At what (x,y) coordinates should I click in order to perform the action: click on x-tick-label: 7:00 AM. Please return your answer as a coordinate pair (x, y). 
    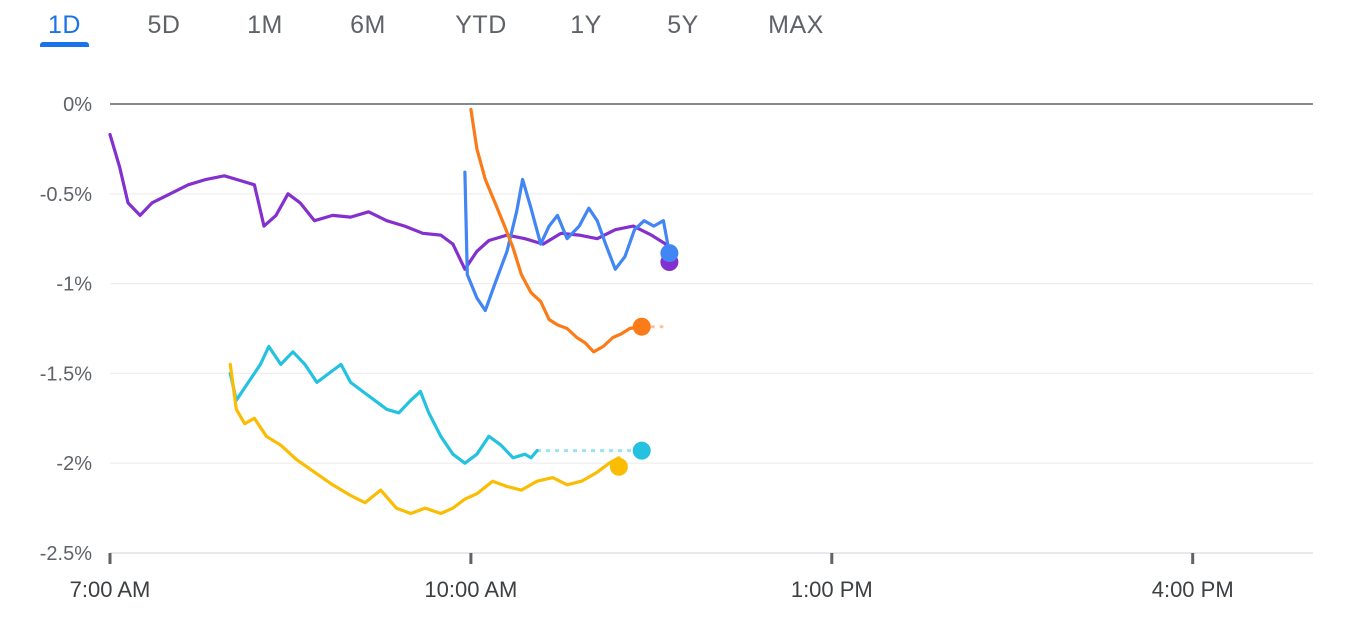
    Looking at the image, I should click on (110, 589).